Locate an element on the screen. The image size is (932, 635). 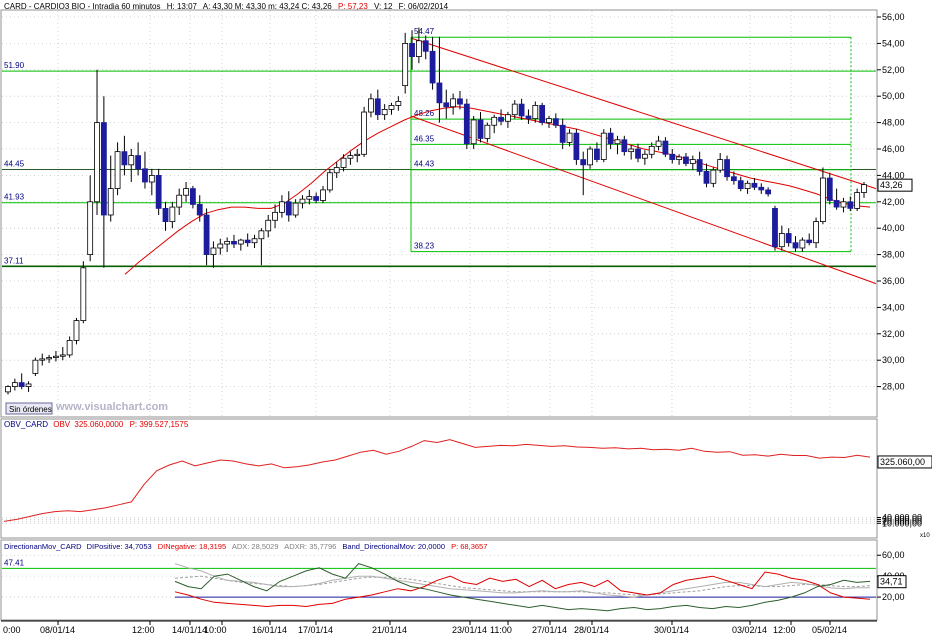
level-label: 51.90 is located at coordinates (14, 65).